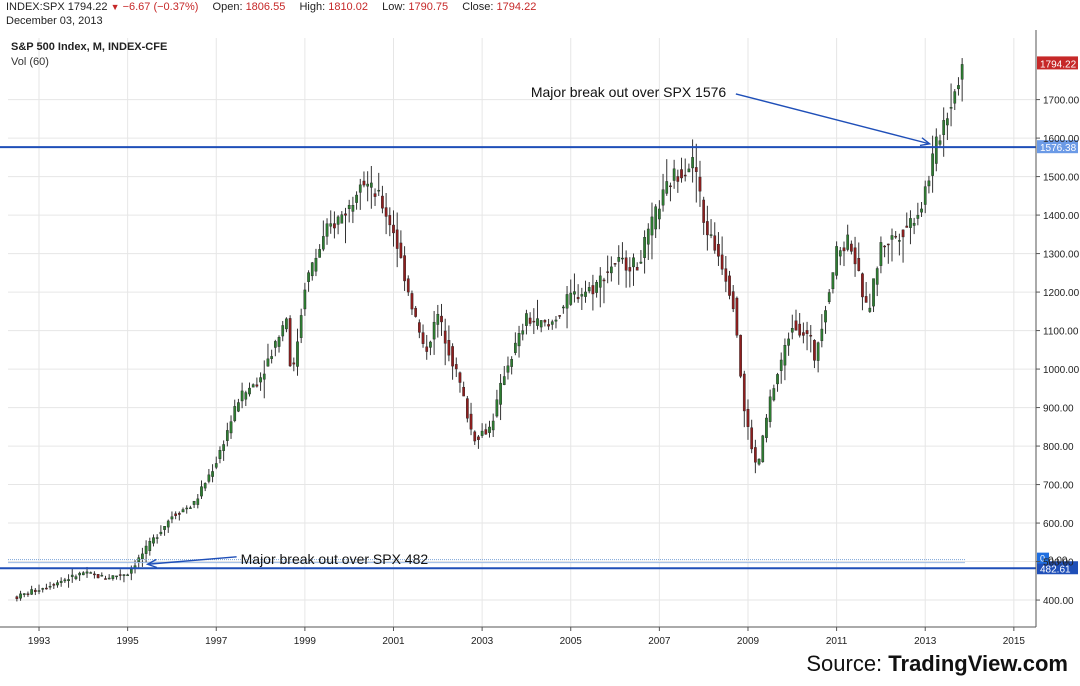  Describe the element at coordinates (35, 7) in the screenshot. I see `symbol-name: INDEX:SPX` at that location.